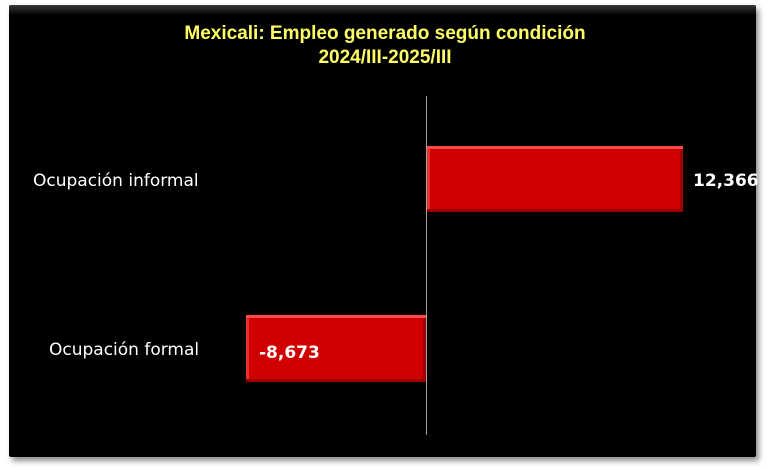  Describe the element at coordinates (336, 348) in the screenshot. I see `bar-formal` at that location.